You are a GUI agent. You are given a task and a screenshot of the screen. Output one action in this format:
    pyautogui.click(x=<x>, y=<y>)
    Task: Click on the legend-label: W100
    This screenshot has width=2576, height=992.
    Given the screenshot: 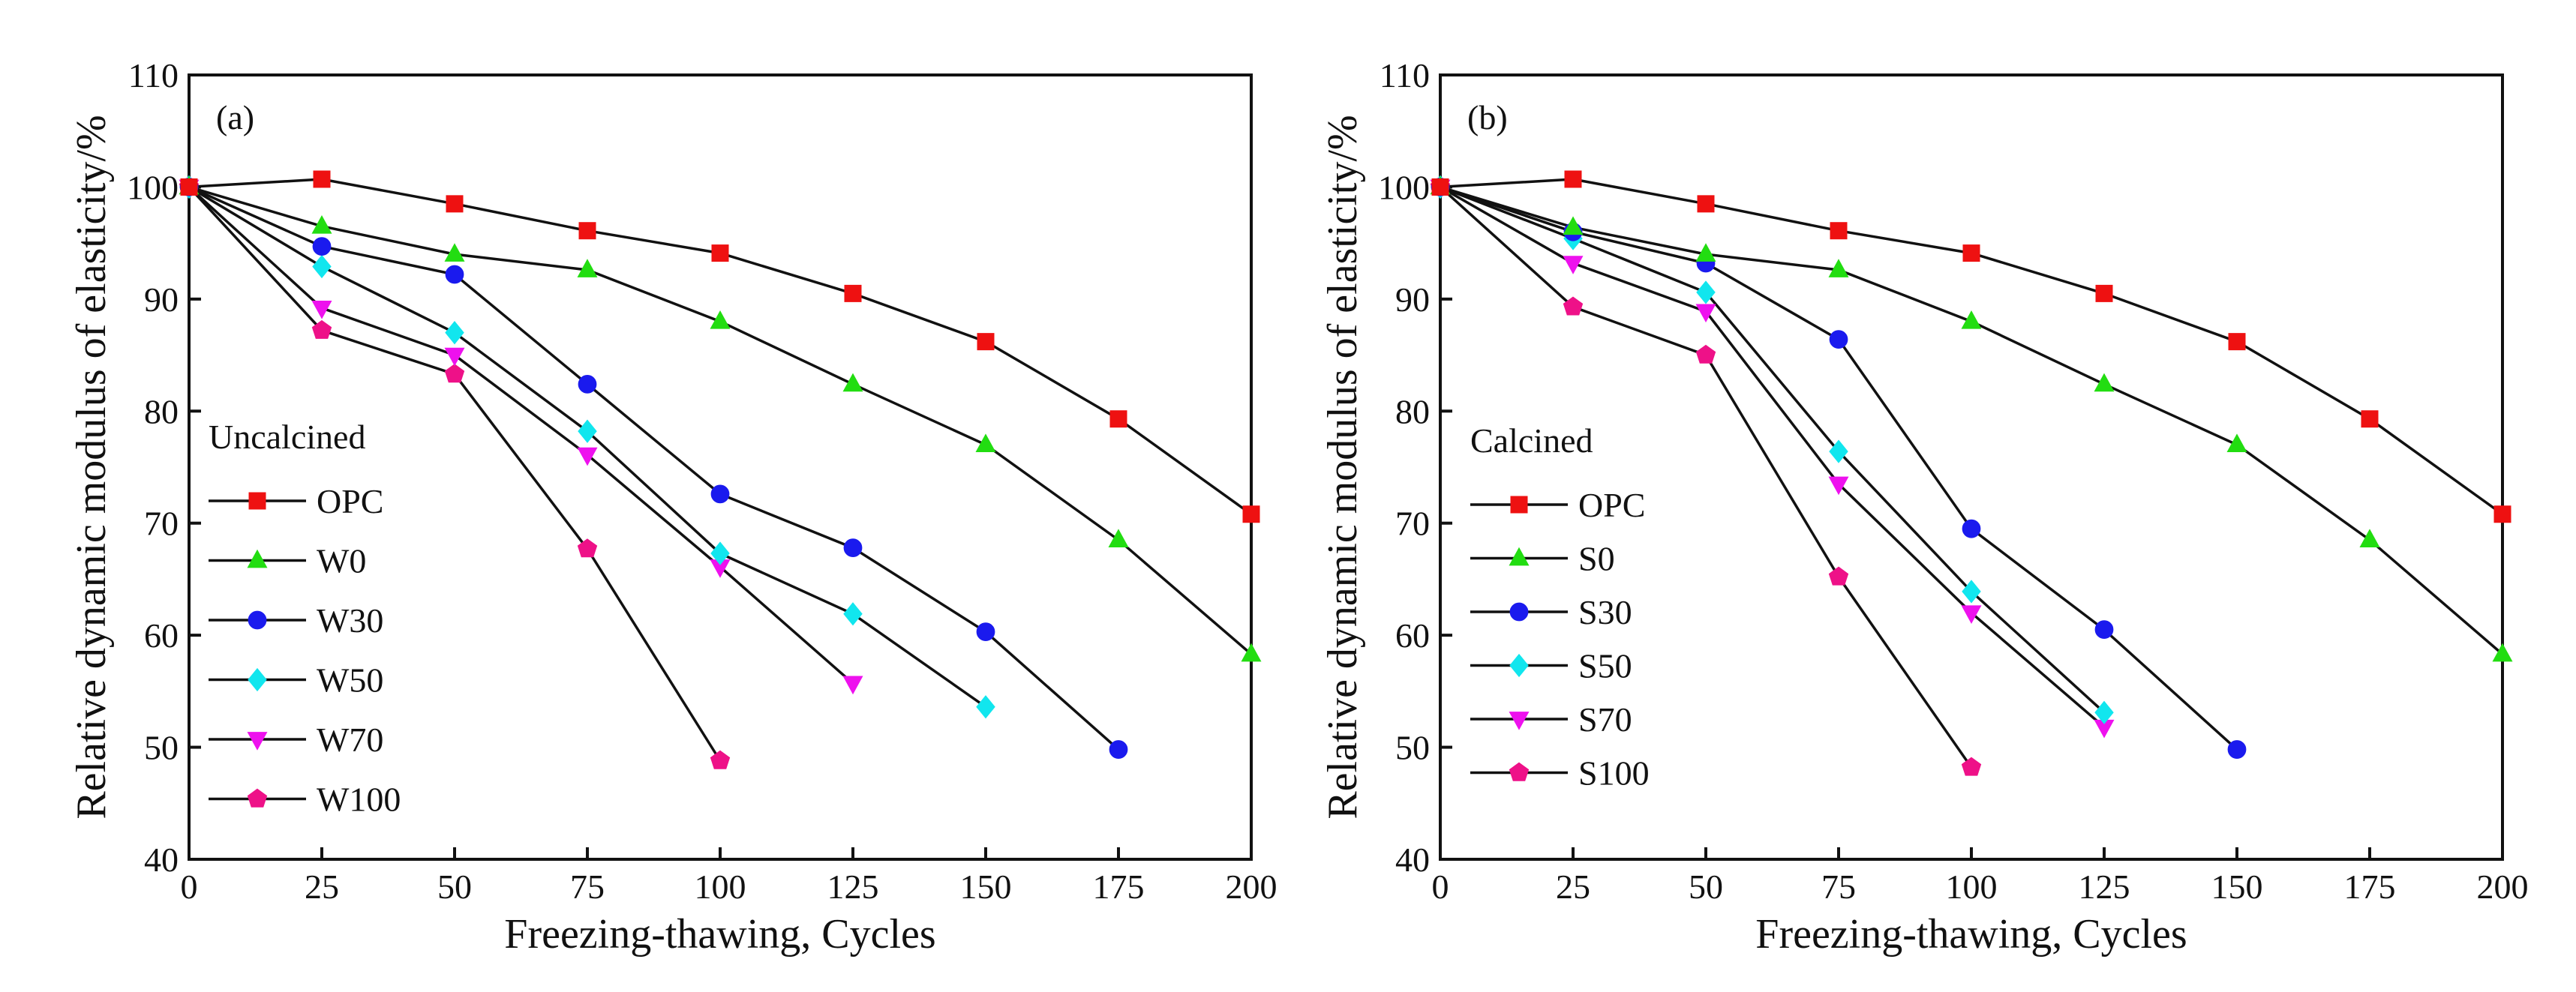 What is the action you would take?
    pyautogui.click(x=359, y=800)
    